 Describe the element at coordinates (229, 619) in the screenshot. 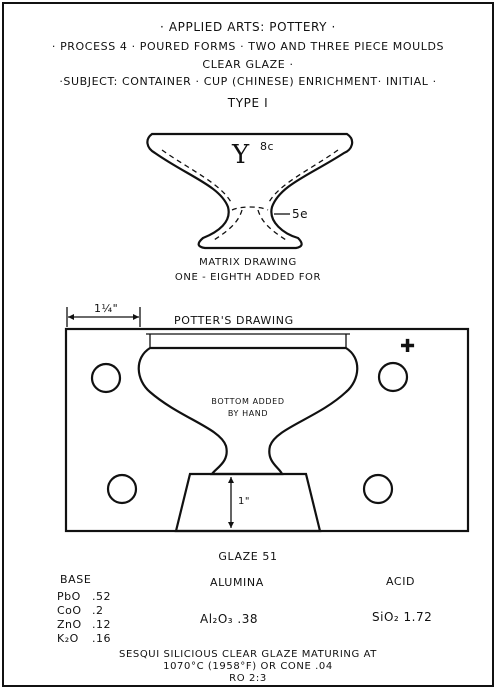

I see `alumina-value: Al₂O₃ .38` at that location.